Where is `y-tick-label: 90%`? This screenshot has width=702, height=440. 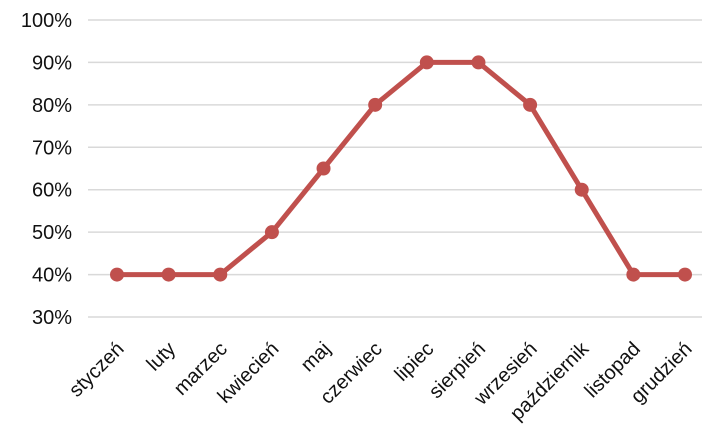 y-tick-label: 90% is located at coordinates (52, 63).